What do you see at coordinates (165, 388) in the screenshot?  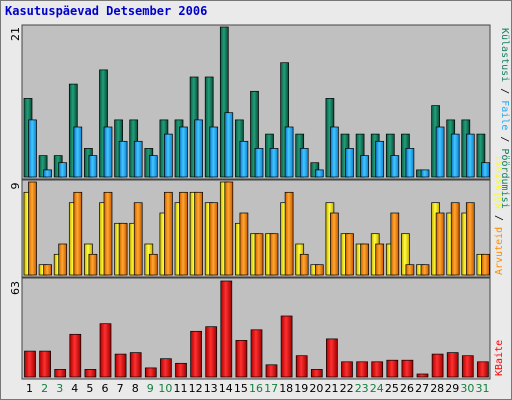 I see `day-tick-label: 10` at bounding box center [165, 388].